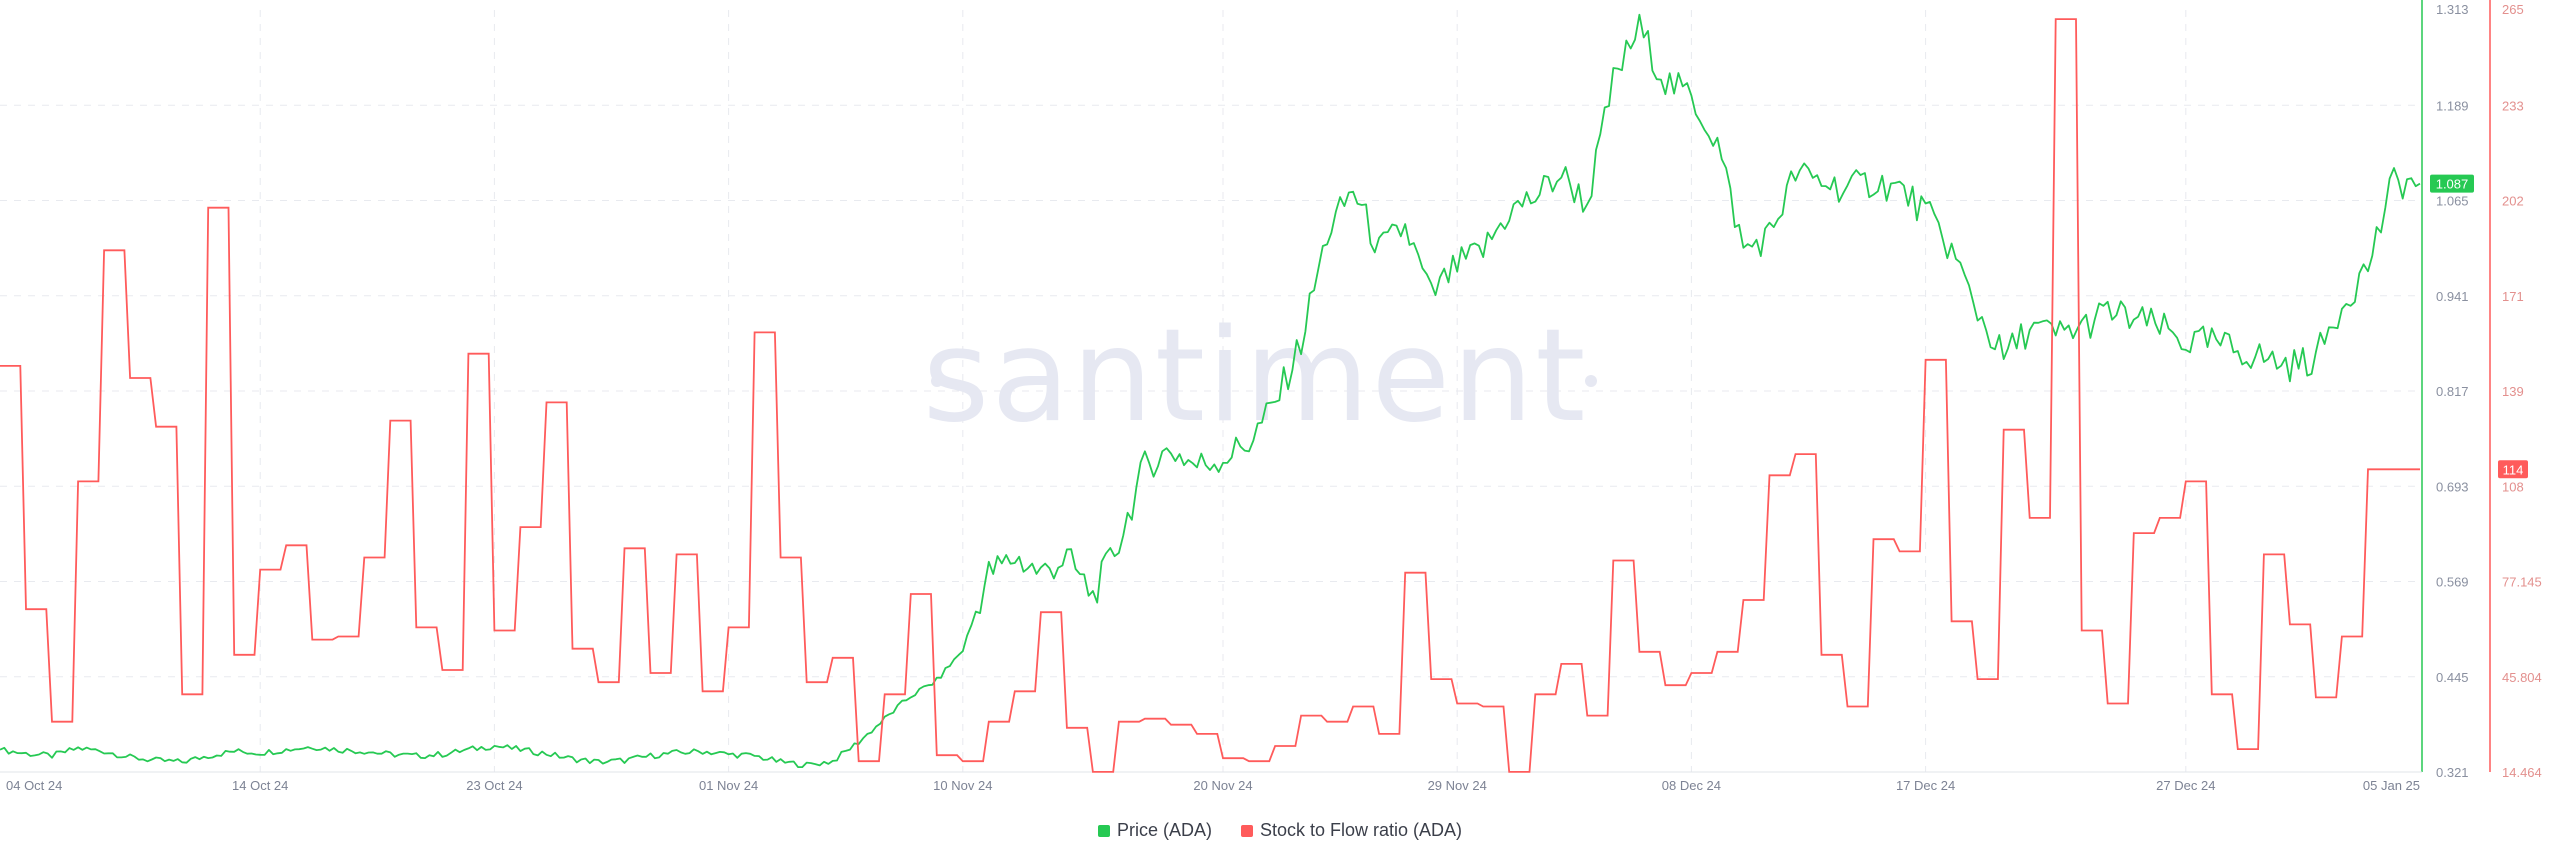 The width and height of the screenshot is (2560, 867). Describe the element at coordinates (34, 785) in the screenshot. I see `x-tick-label: 04 Oct 24` at that location.